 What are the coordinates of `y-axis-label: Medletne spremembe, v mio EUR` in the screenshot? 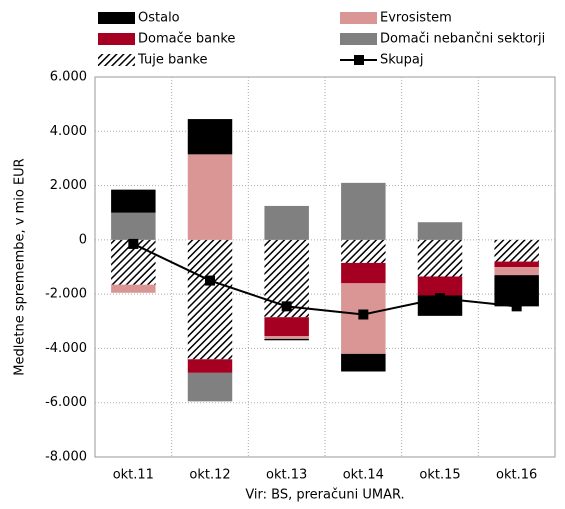 It's located at (20, 266).